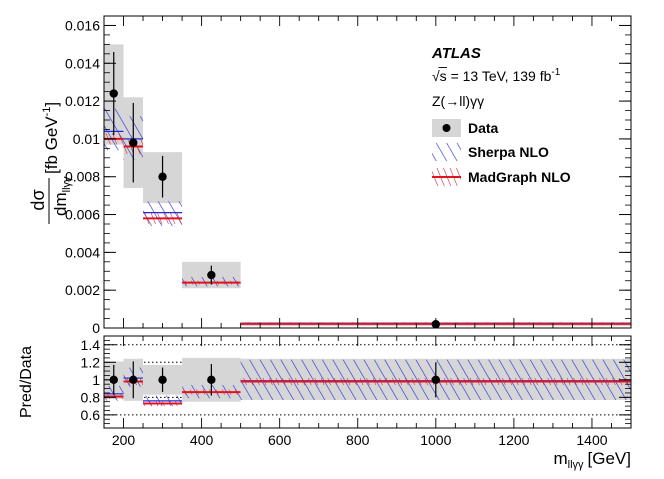 Image resolution: width=664 pixels, height=479 pixels. I want to click on y-tick-label: 0, so click(96, 328).